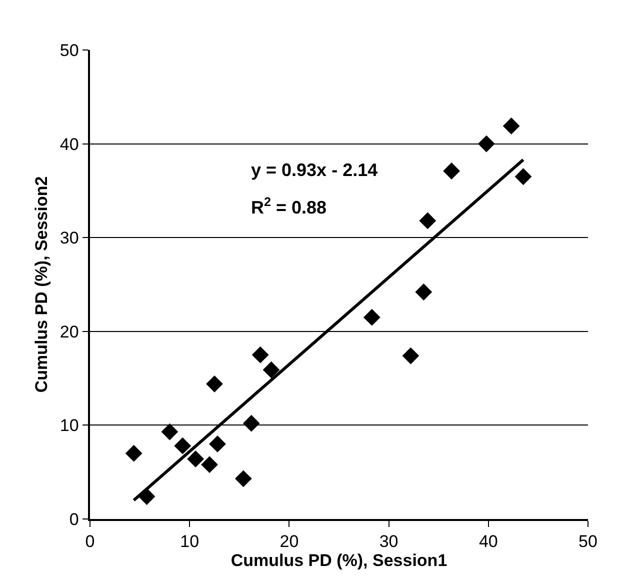  What do you see at coordinates (69, 144) in the screenshot?
I see `y-tick-label: 40` at bounding box center [69, 144].